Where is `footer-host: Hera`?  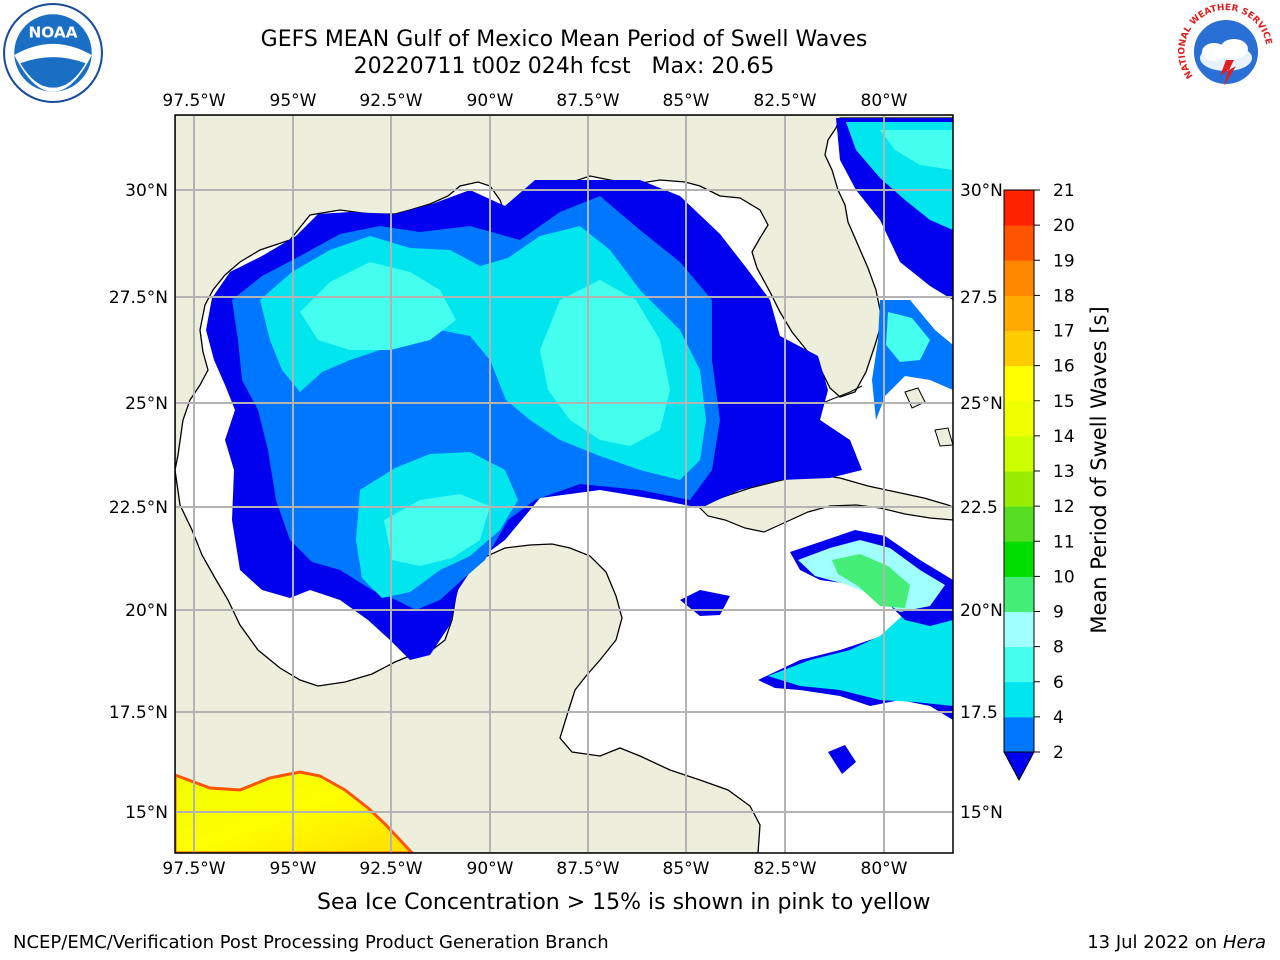 footer-host: Hera is located at coordinates (1244, 942).